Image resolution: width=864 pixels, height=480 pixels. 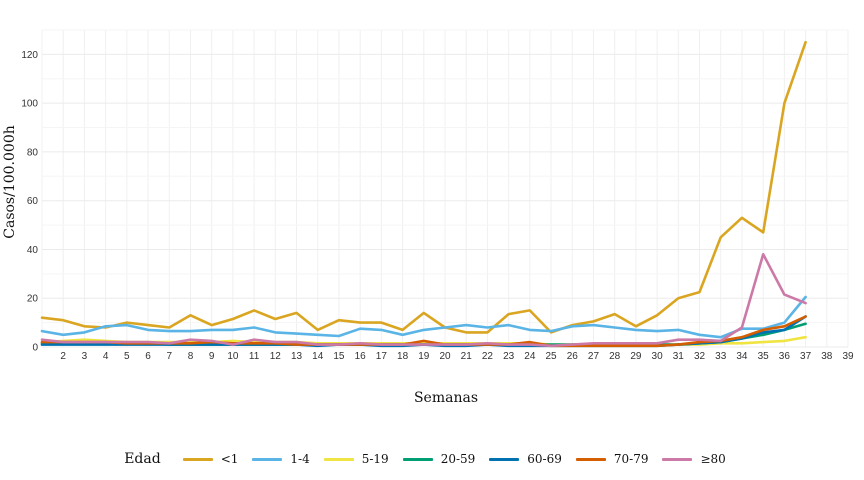 What do you see at coordinates (458, 459) in the screenshot?
I see `legend-label: 20-59` at bounding box center [458, 459].